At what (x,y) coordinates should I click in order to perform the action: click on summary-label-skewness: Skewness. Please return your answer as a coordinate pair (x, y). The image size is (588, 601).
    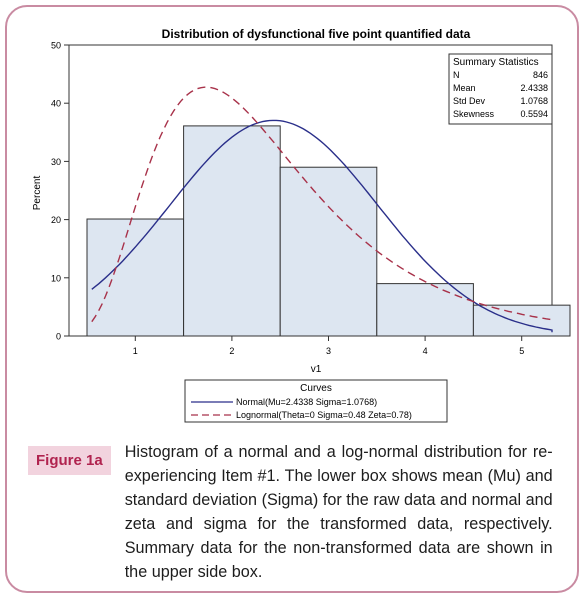
    Looking at the image, I should click on (474, 114).